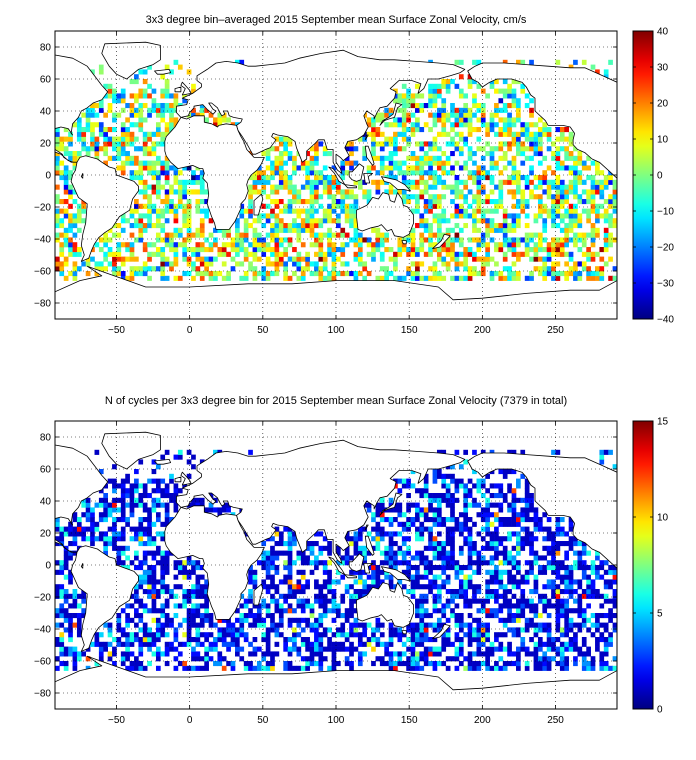  Describe the element at coordinates (350, 186) in the screenshot. I see `coastline` at that location.